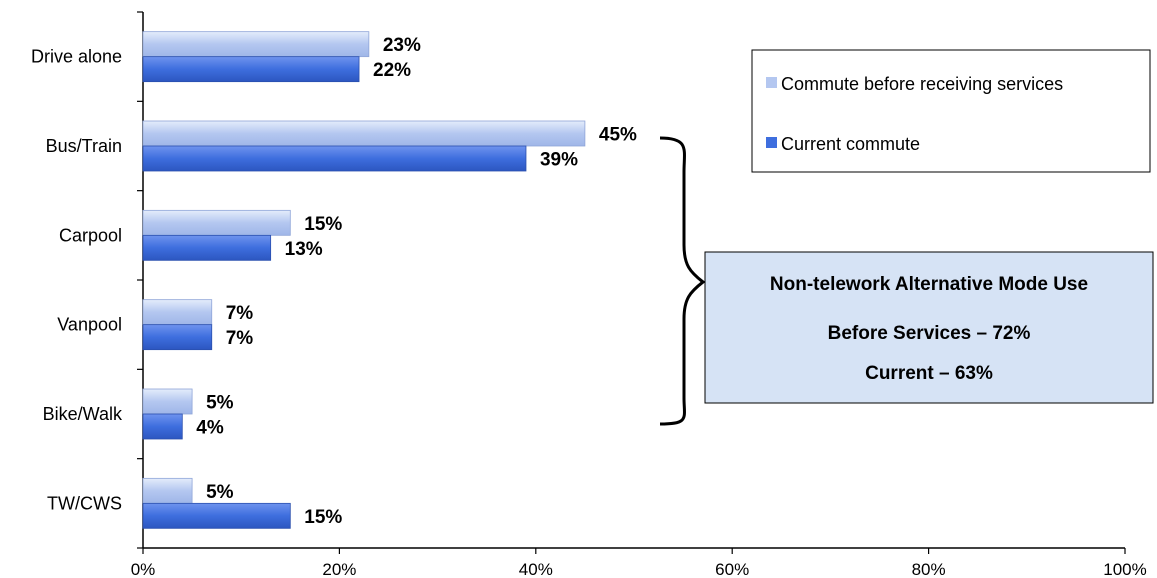  I want to click on x-tick-label: 80%, so click(929, 569).